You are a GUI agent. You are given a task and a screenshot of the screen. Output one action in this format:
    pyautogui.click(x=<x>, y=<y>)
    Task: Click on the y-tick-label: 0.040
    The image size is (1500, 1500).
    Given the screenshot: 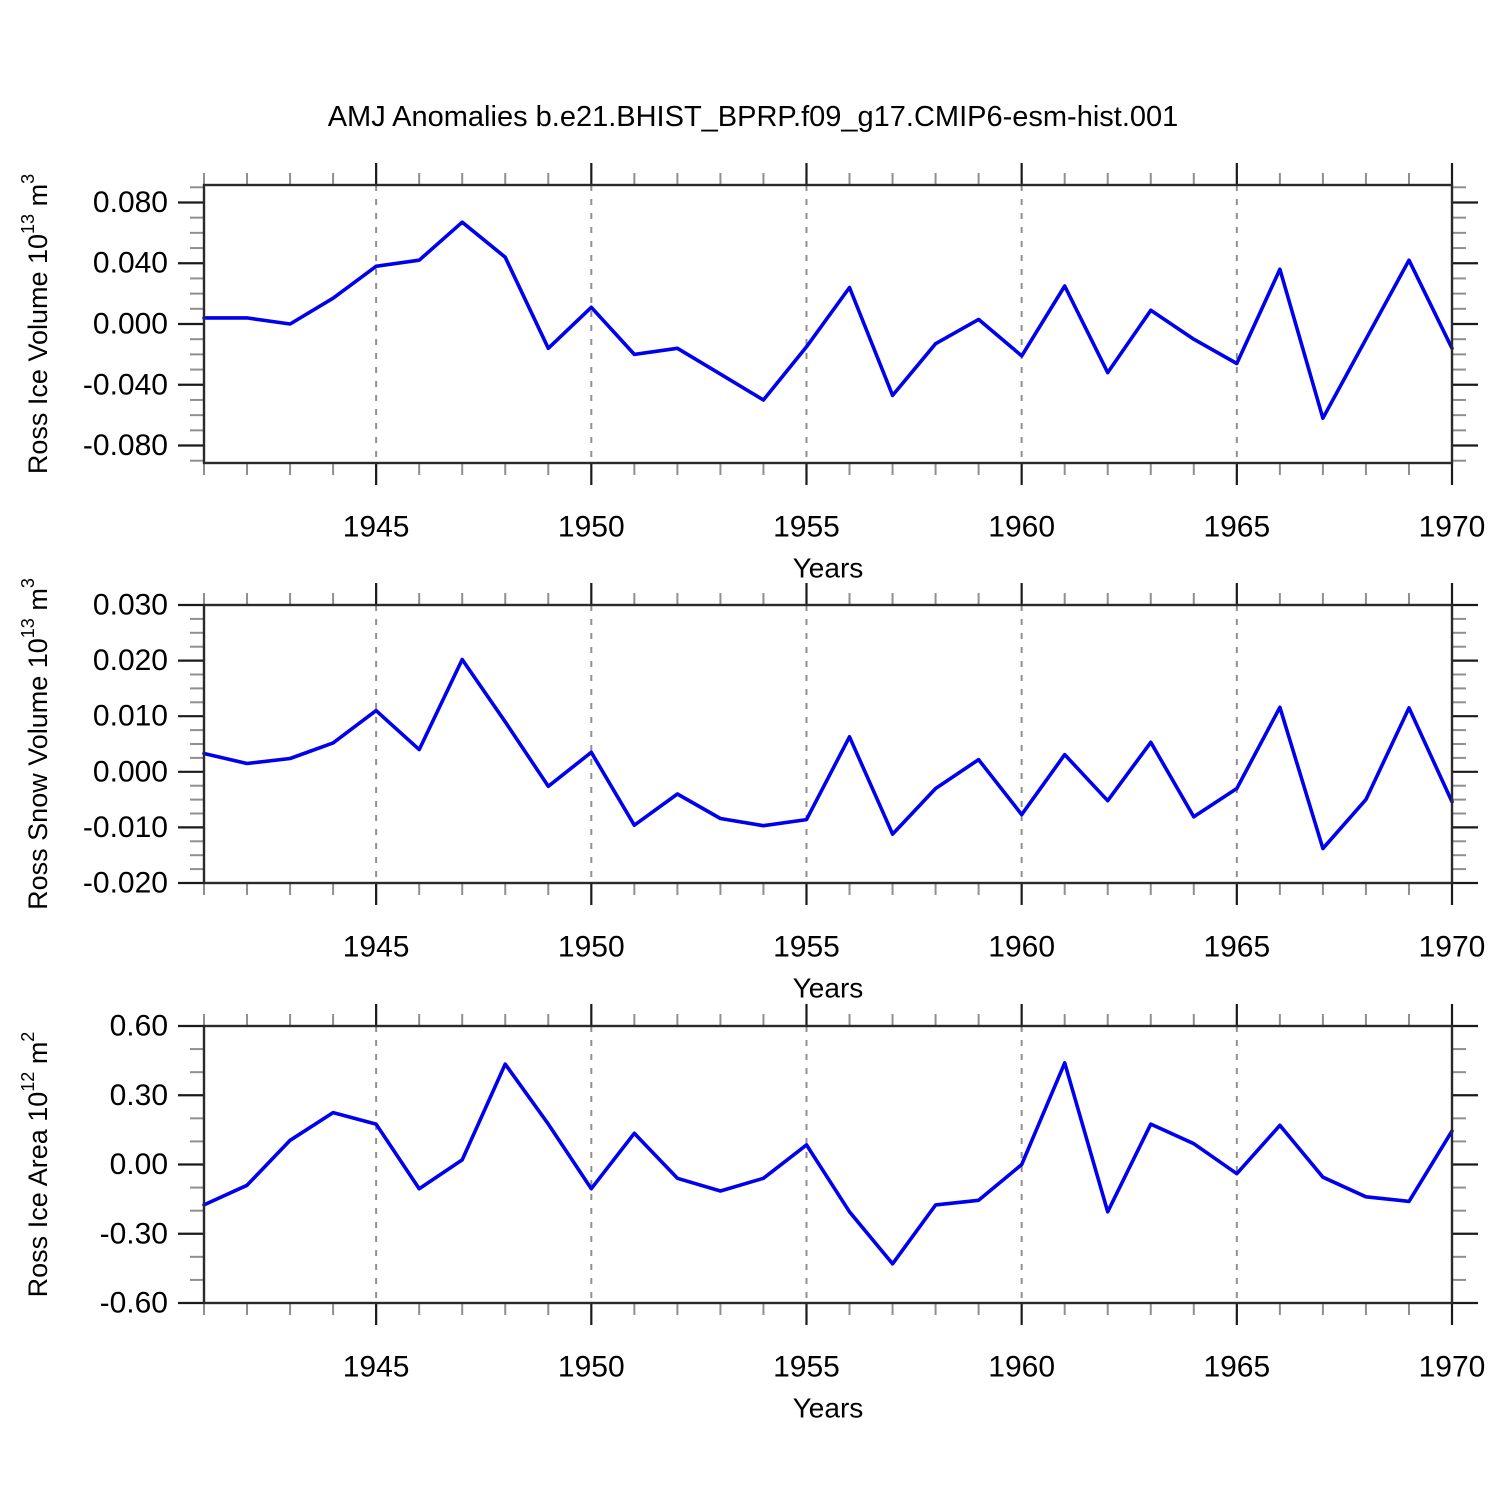 What is the action you would take?
    pyautogui.click(x=130, y=263)
    